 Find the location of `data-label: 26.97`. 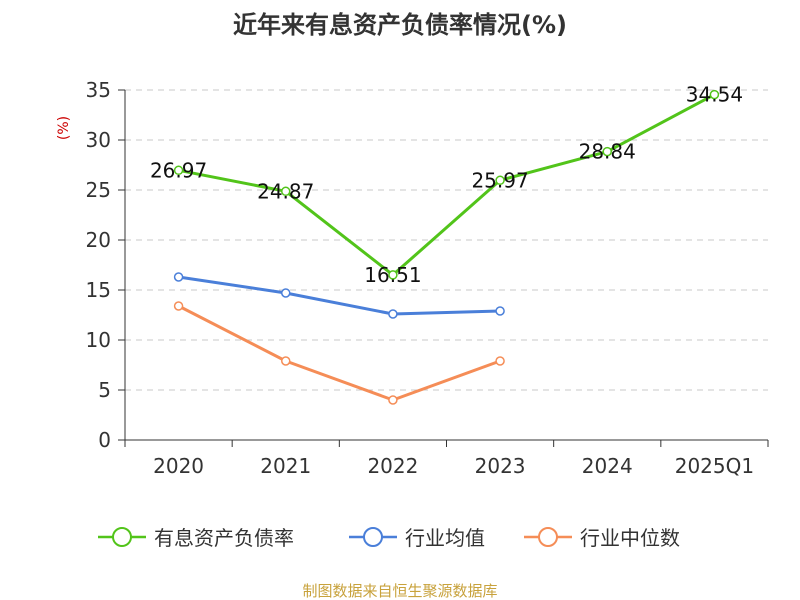

data-label: 26.97 is located at coordinates (178, 170).